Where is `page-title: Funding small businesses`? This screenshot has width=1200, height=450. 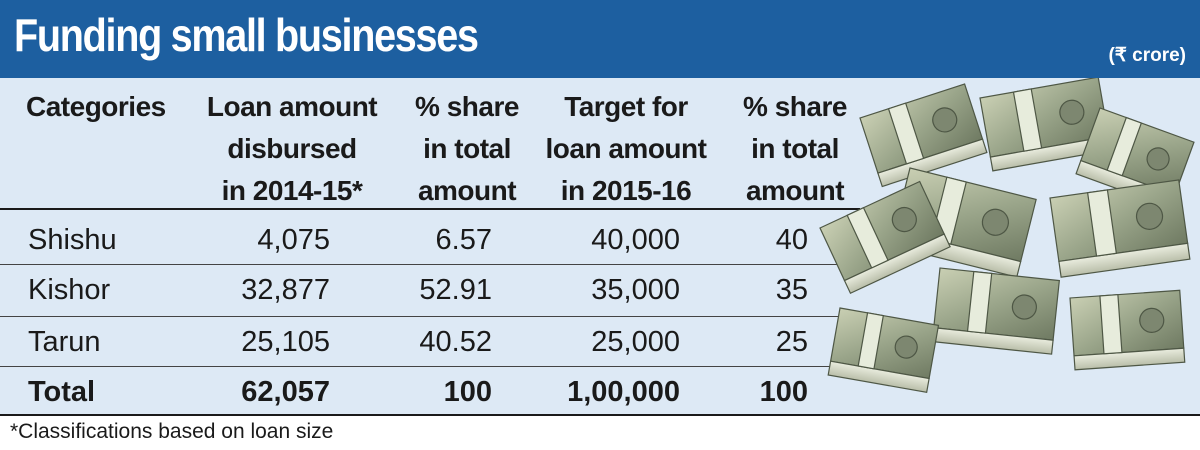
page-title: Funding small businesses is located at coordinates (246, 35).